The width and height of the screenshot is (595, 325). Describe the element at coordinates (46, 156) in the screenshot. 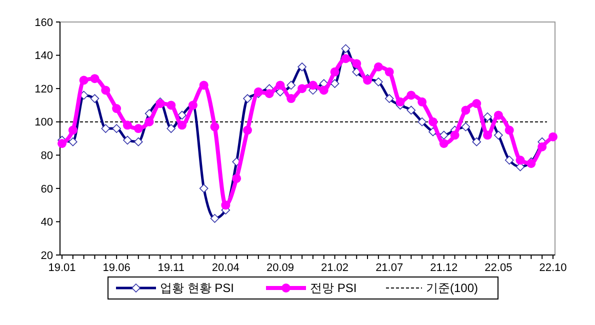

I see `y-tick-label: 80` at that location.